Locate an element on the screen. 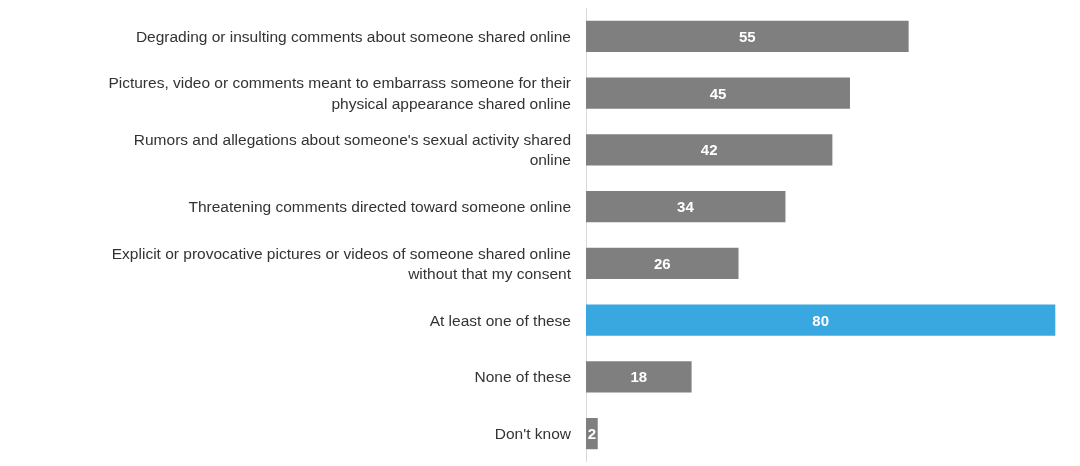  data-label: 2 is located at coordinates (592, 434).